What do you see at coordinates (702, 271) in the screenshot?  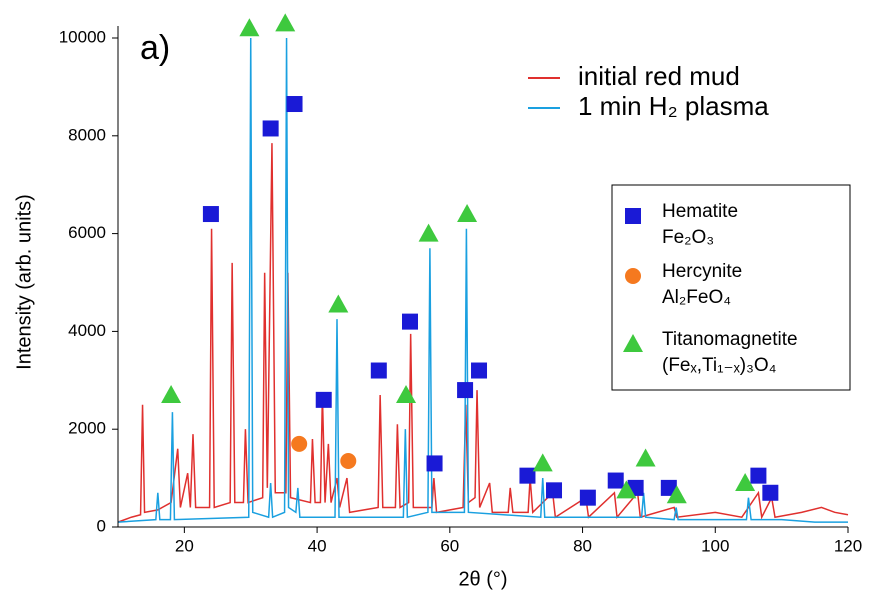 I see `legend-phase-name: Hercynite` at bounding box center [702, 271].